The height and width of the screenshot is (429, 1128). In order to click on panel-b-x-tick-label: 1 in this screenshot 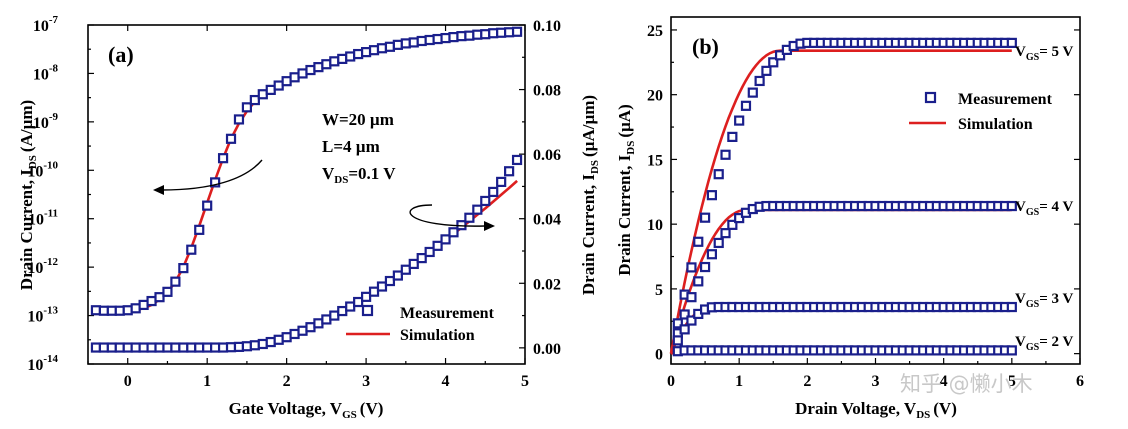, I will do `click(739, 381)`.